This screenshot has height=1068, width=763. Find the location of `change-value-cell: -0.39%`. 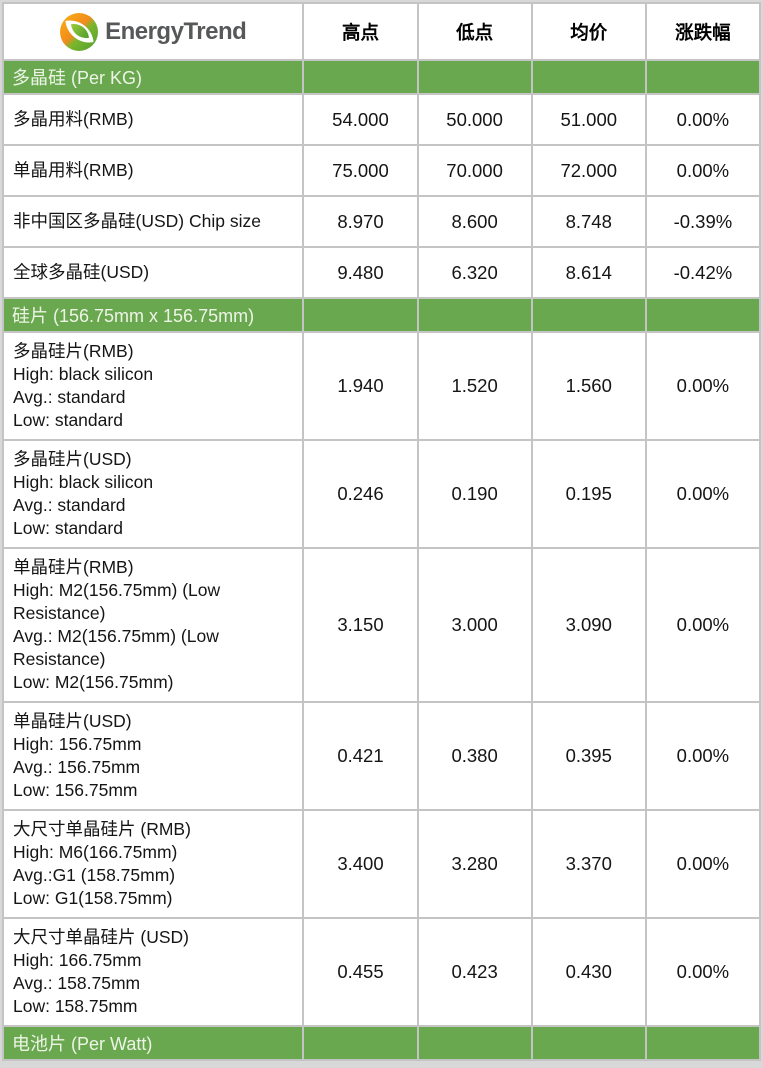

change-value-cell: -0.39% is located at coordinates (702, 221).